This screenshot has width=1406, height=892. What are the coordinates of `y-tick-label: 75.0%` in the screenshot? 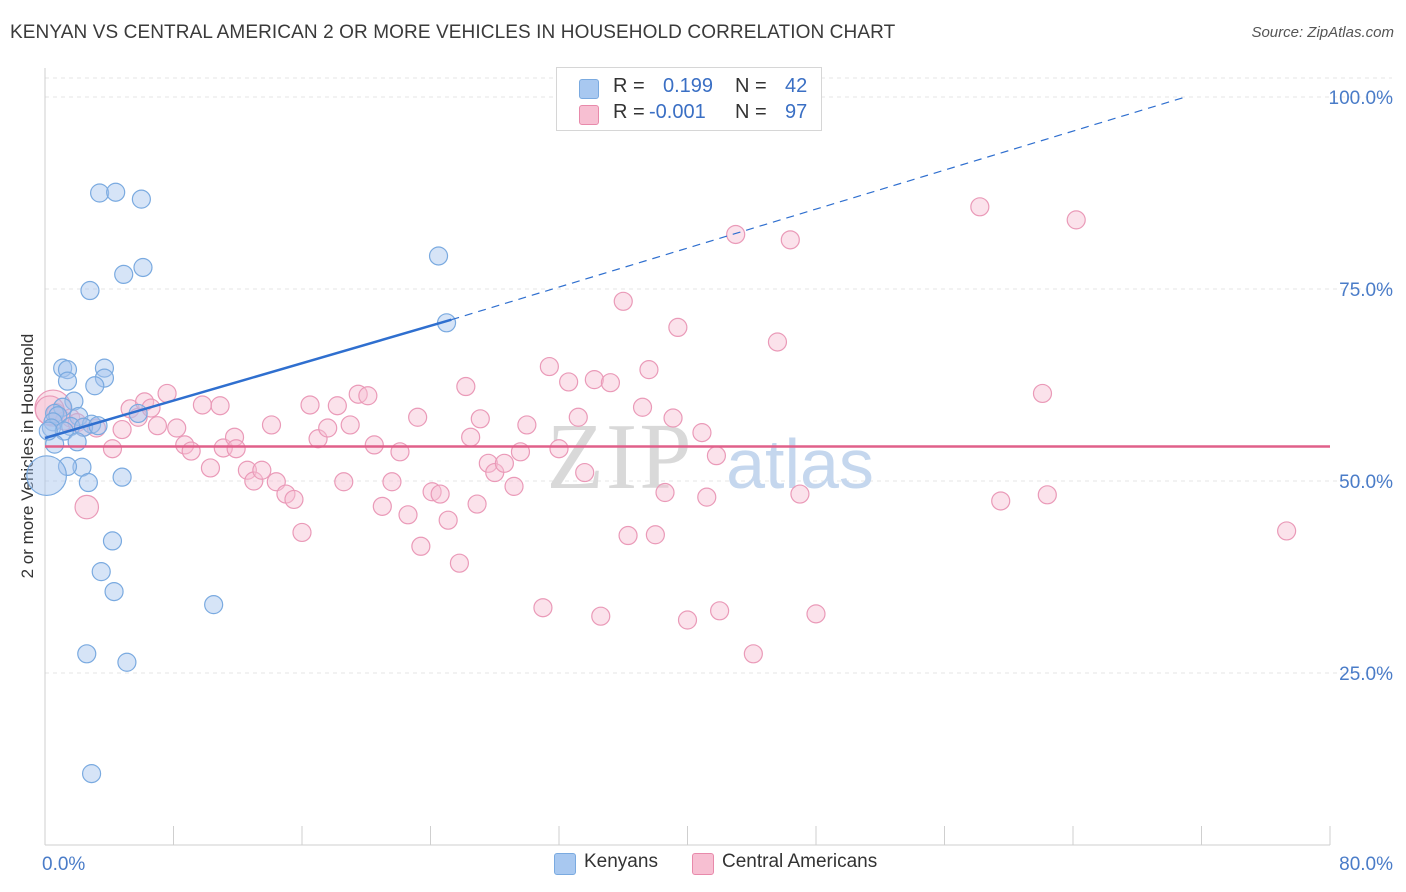 It's located at (1366, 290).